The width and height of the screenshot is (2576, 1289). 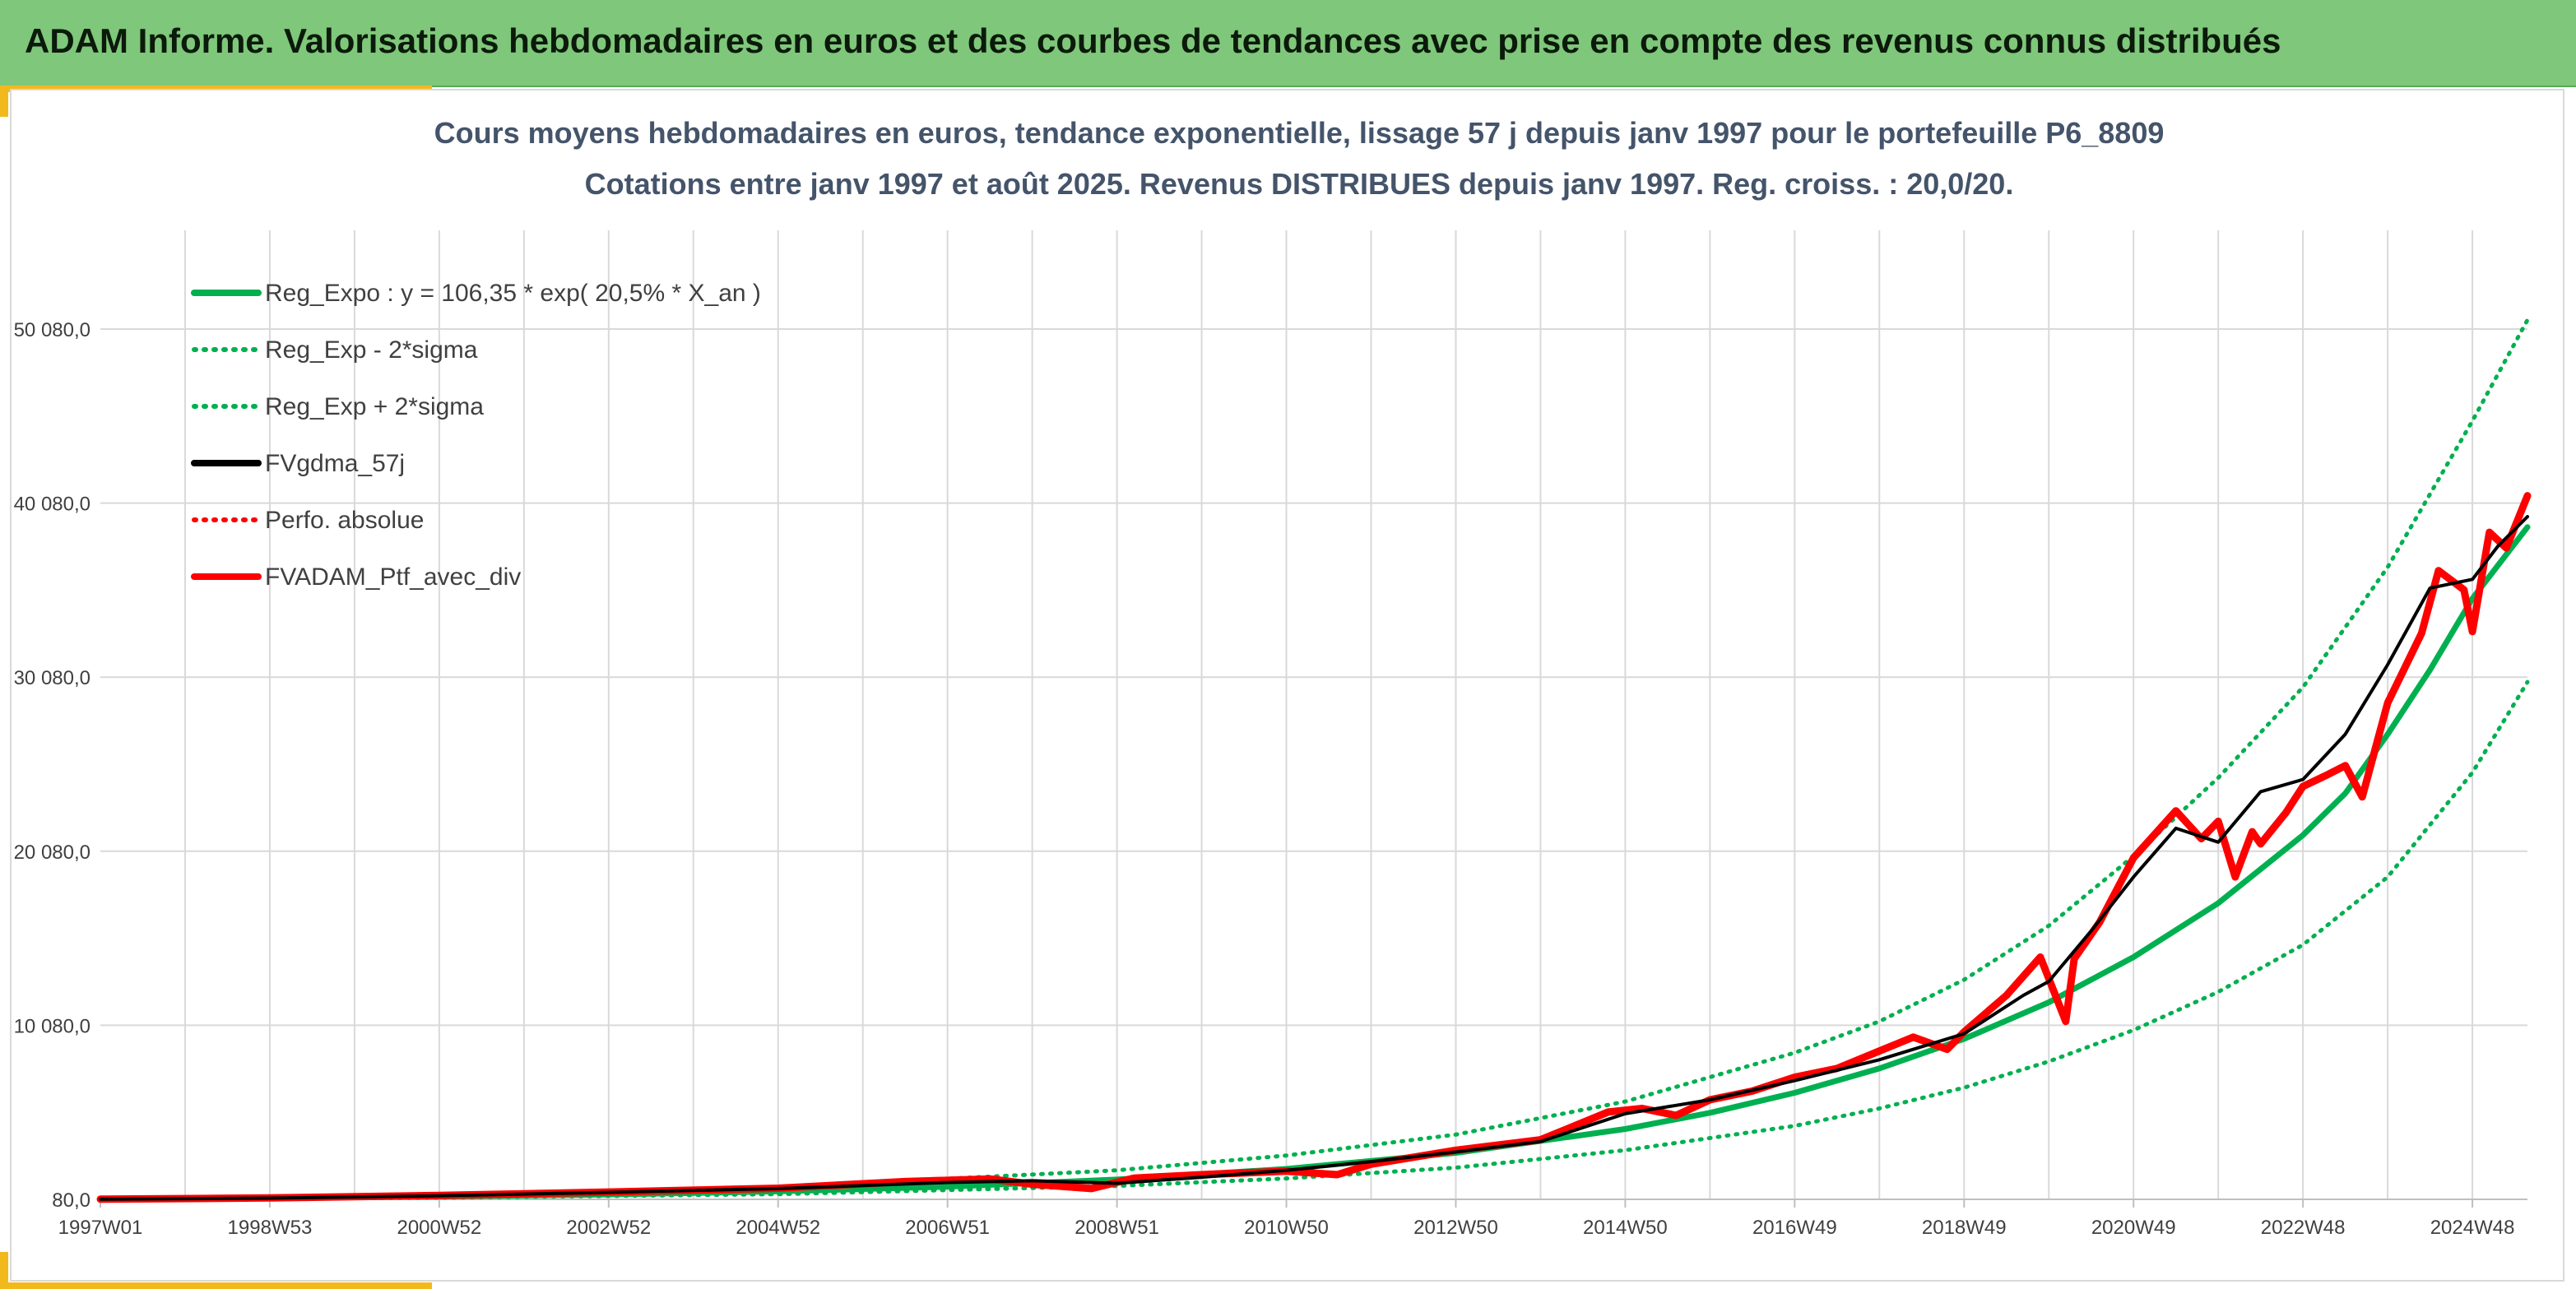 I want to click on x-tick-label: 2012W50, so click(x=1455, y=1228).